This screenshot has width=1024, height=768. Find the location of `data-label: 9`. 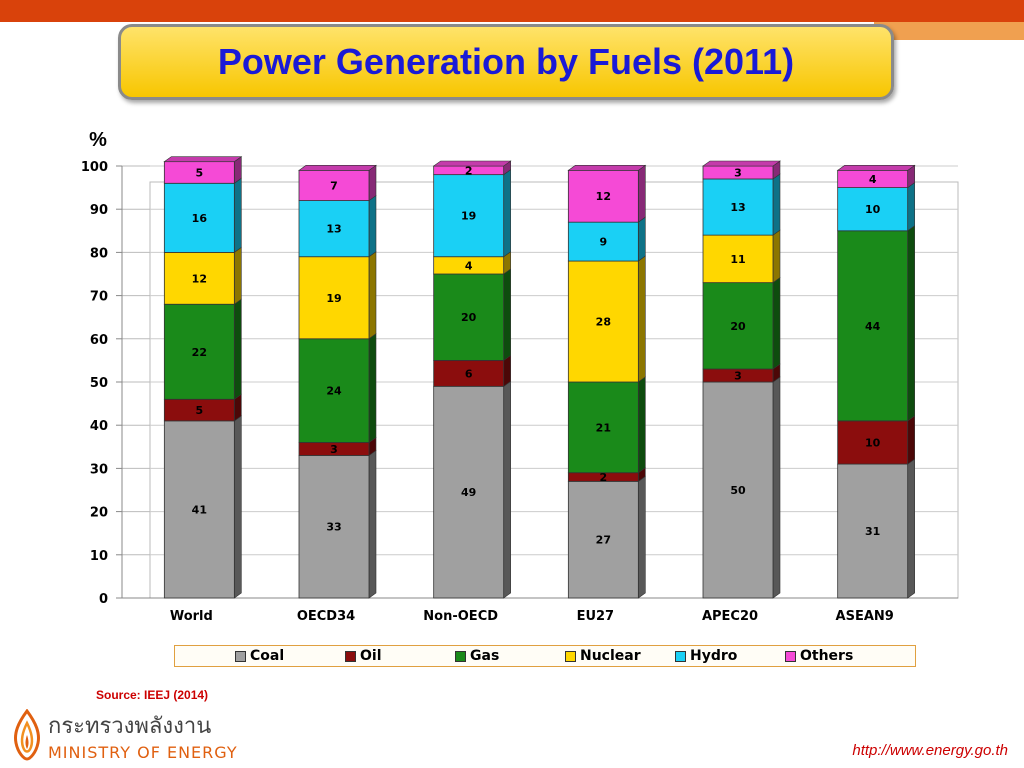

data-label: 9 is located at coordinates (604, 242).